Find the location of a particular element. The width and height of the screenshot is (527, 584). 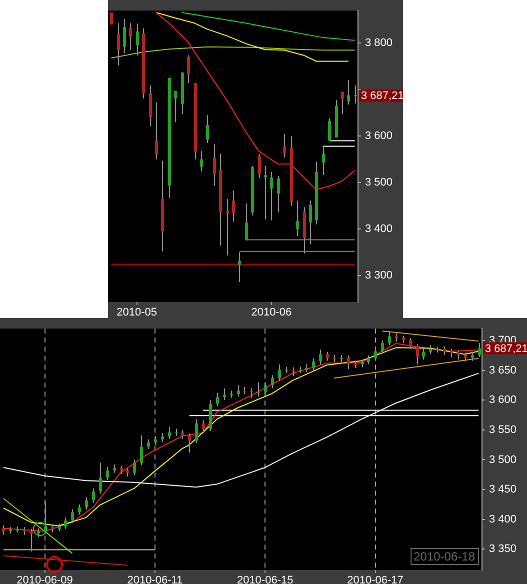

x-tick-label: 2010-06-15 is located at coordinates (265, 579).